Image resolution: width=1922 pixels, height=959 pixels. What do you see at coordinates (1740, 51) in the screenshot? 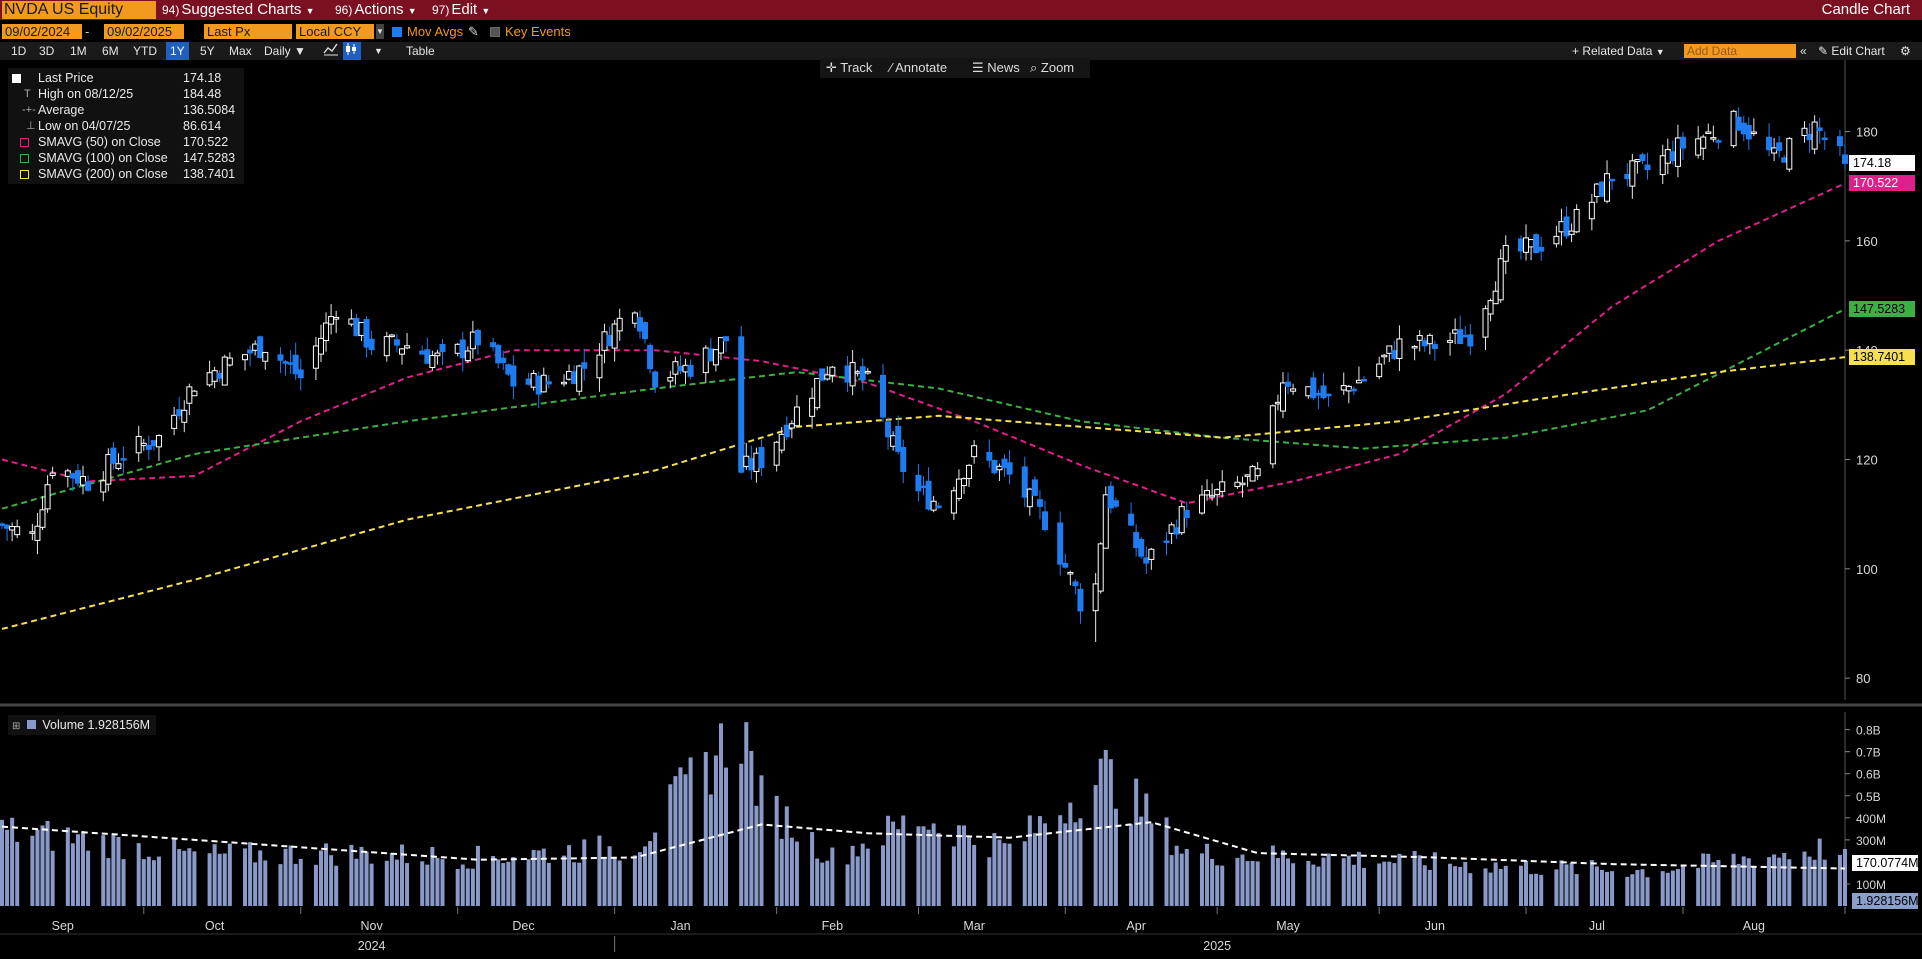
I see `add-data-input: Add Data` at bounding box center [1740, 51].